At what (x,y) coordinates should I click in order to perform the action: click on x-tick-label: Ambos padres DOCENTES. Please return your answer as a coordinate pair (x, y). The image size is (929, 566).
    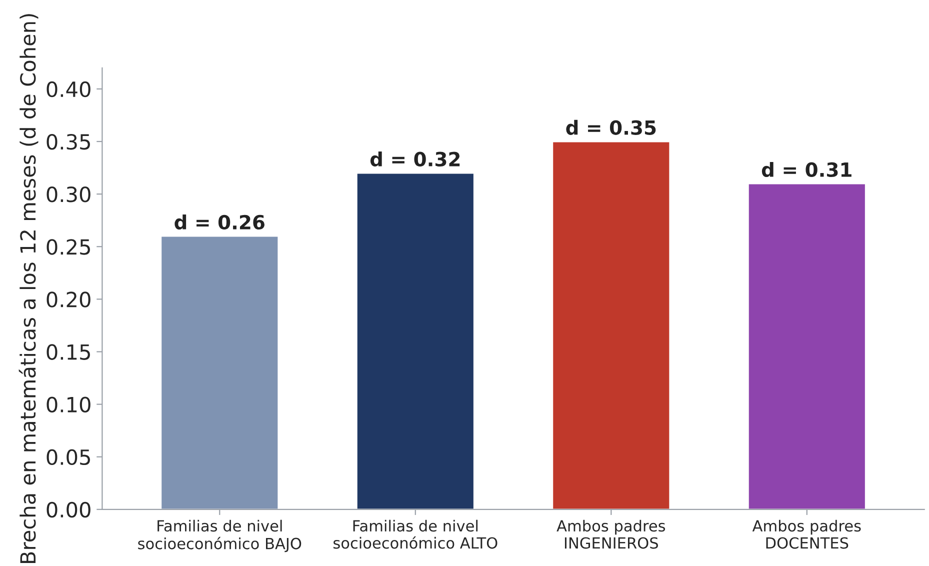
    Looking at the image, I should click on (806, 534).